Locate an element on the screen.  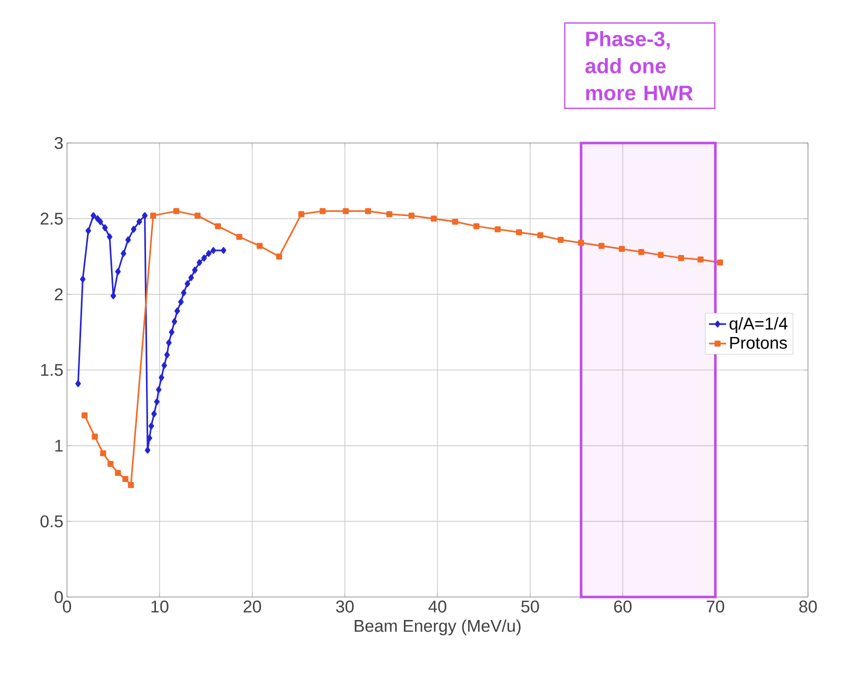
x-tick-label: 50 is located at coordinates (530, 606).